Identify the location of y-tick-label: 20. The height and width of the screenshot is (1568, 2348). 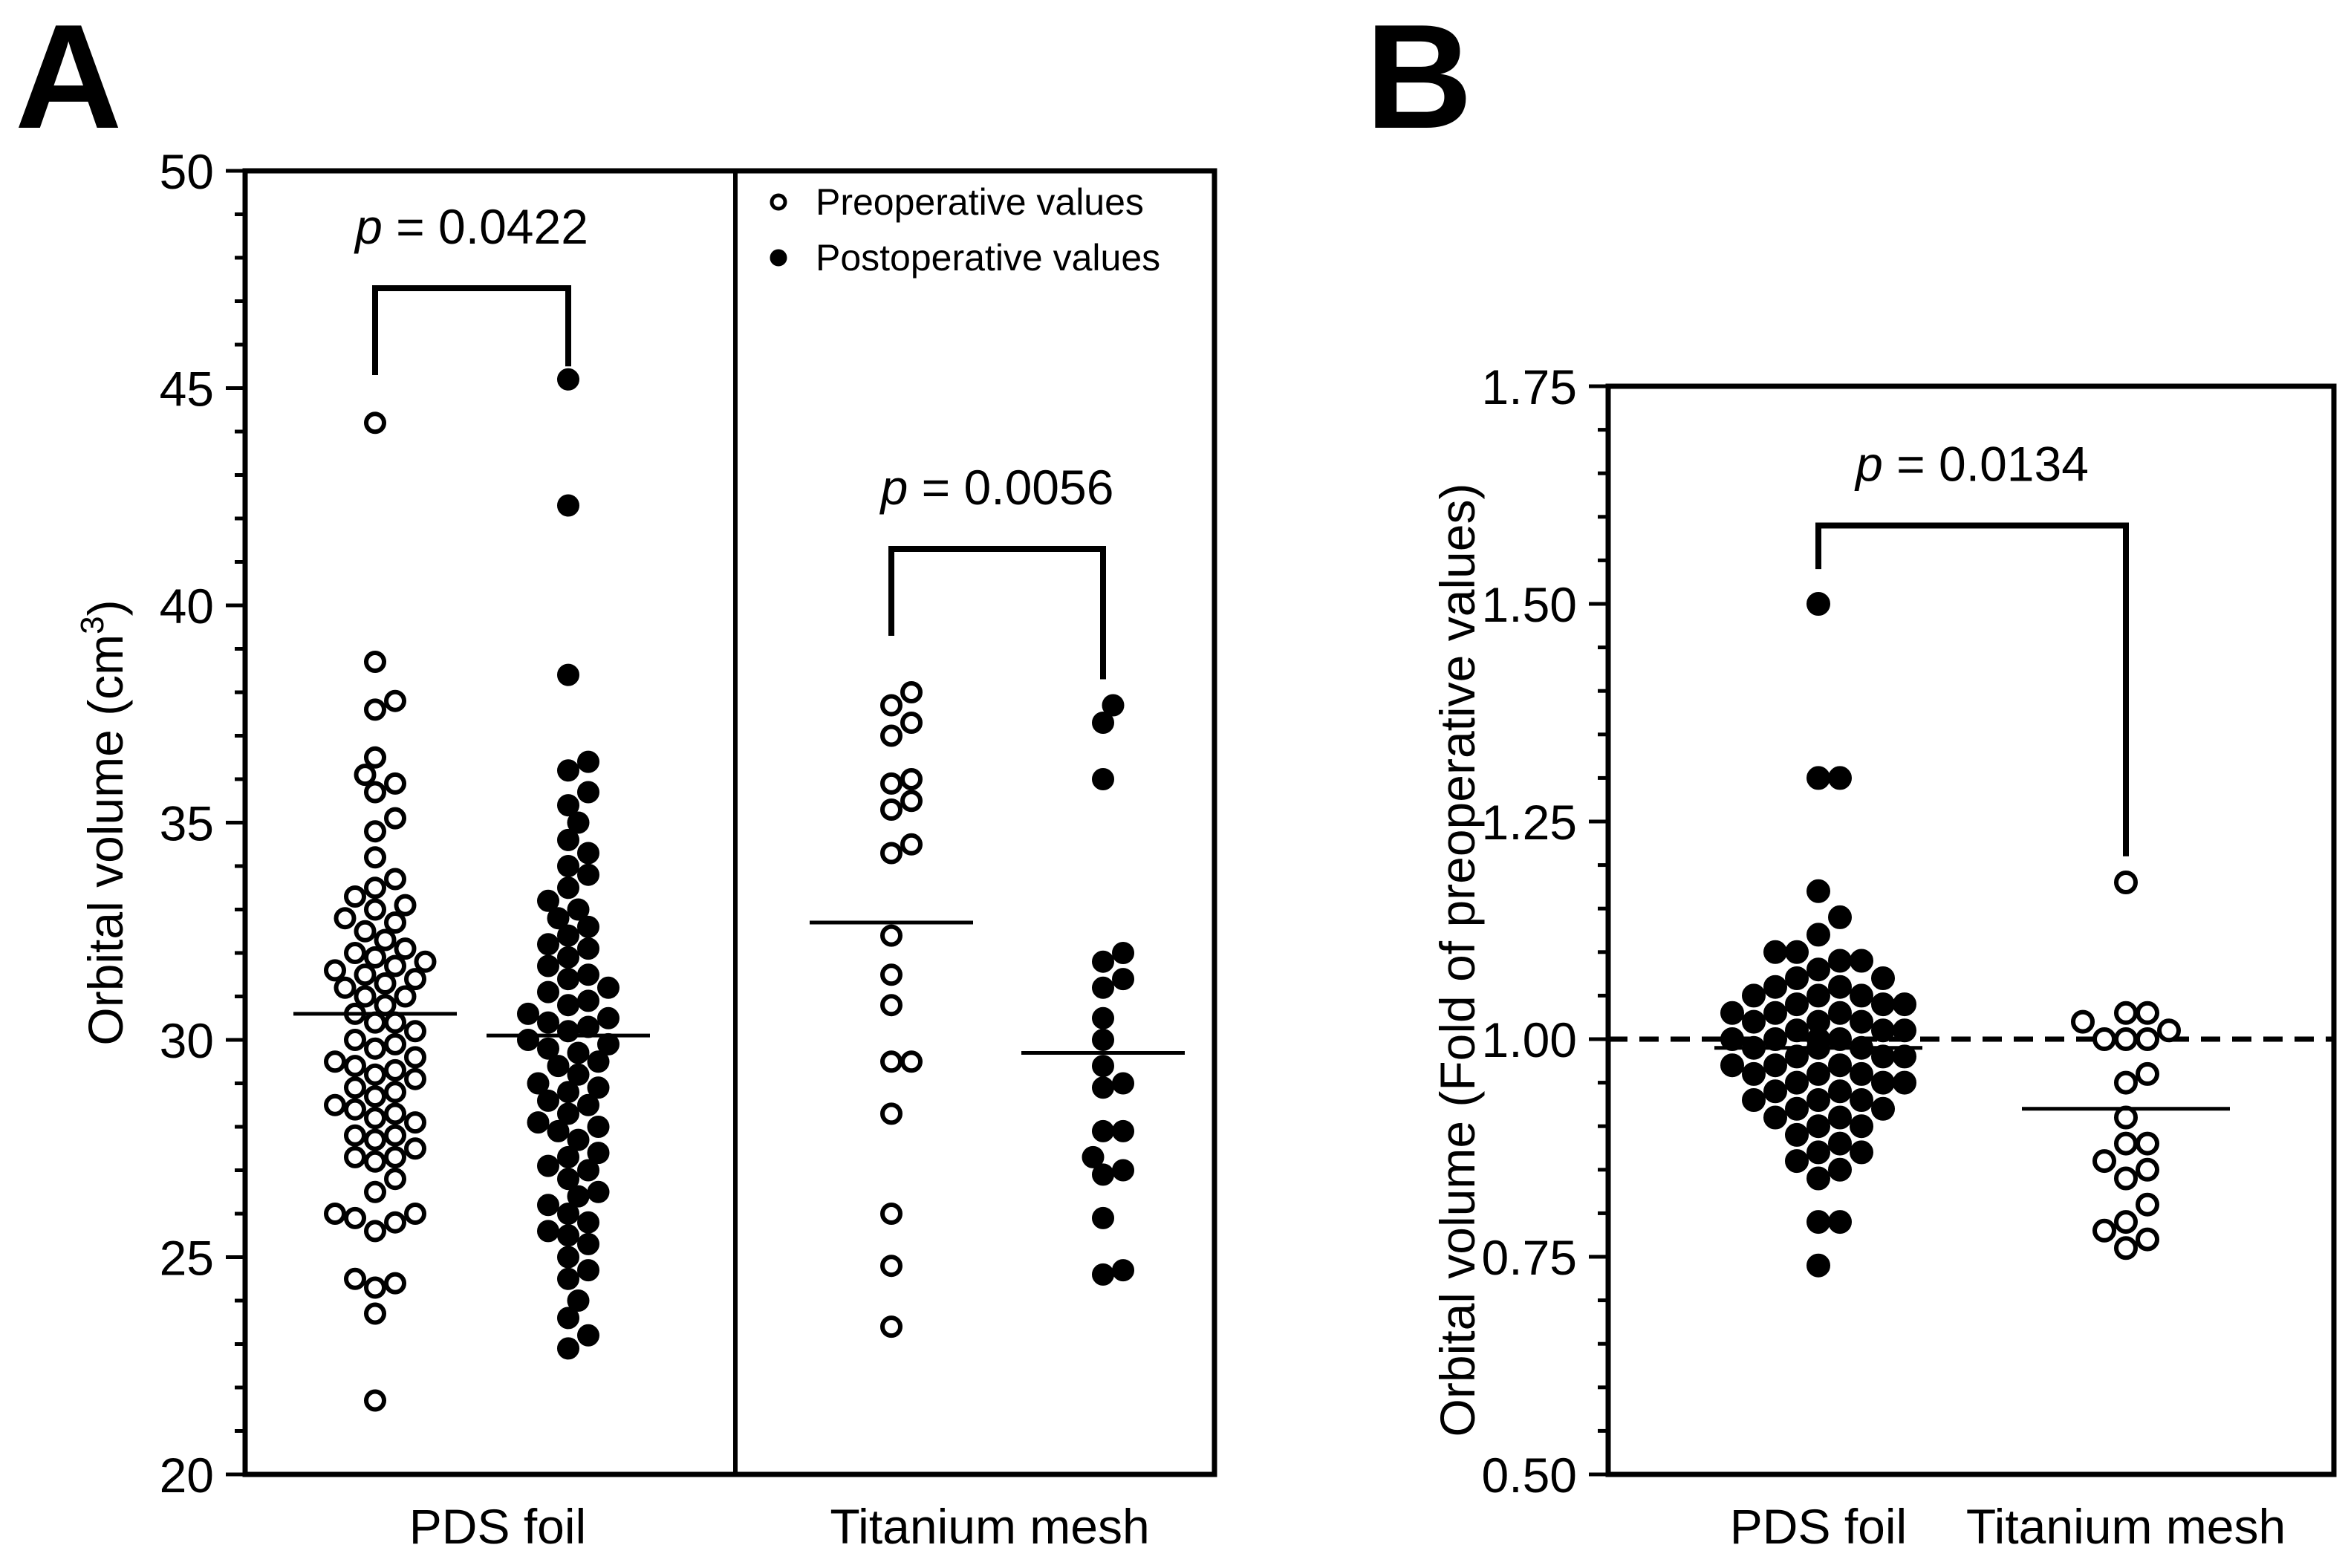
(187, 1476).